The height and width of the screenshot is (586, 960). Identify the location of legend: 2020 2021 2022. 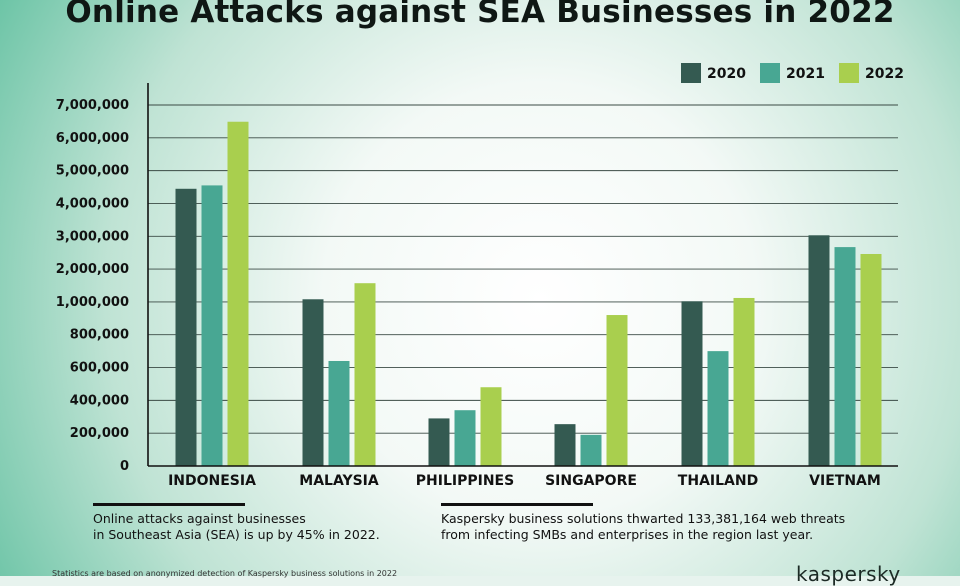
(792, 73).